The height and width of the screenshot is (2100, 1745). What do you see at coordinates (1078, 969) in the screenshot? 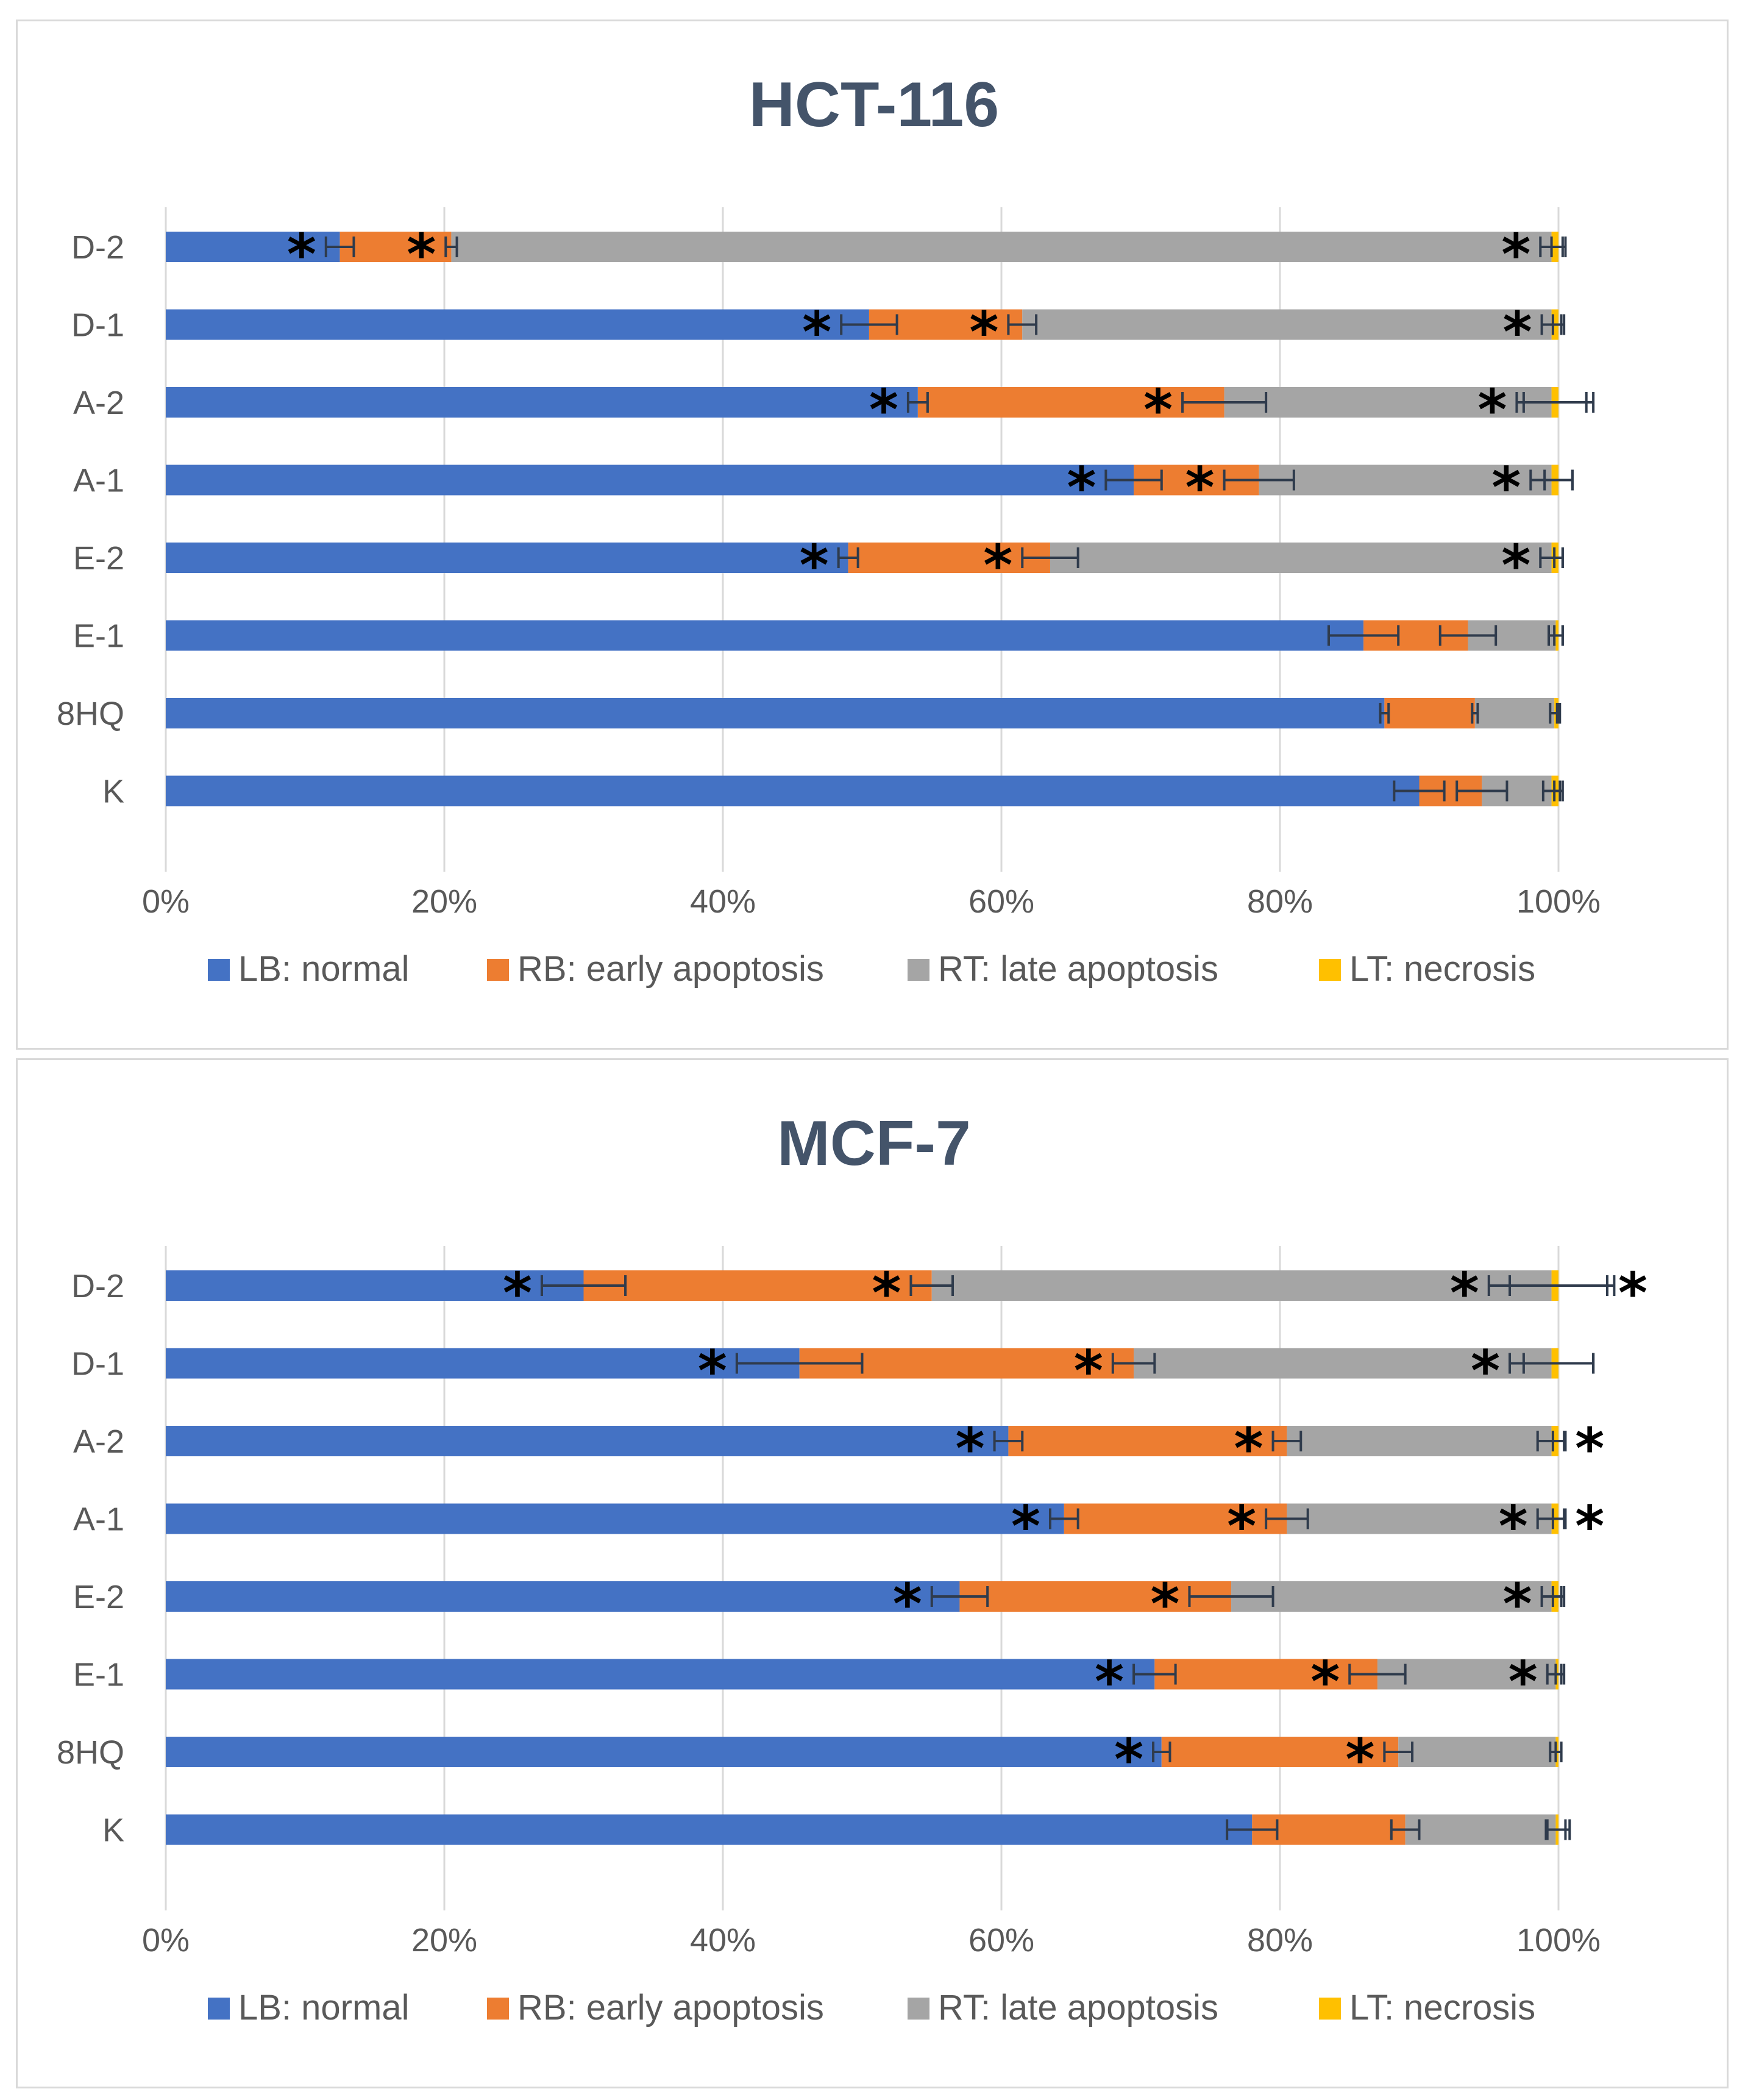
I see `legend-label: RT: late apoptosis` at bounding box center [1078, 969].